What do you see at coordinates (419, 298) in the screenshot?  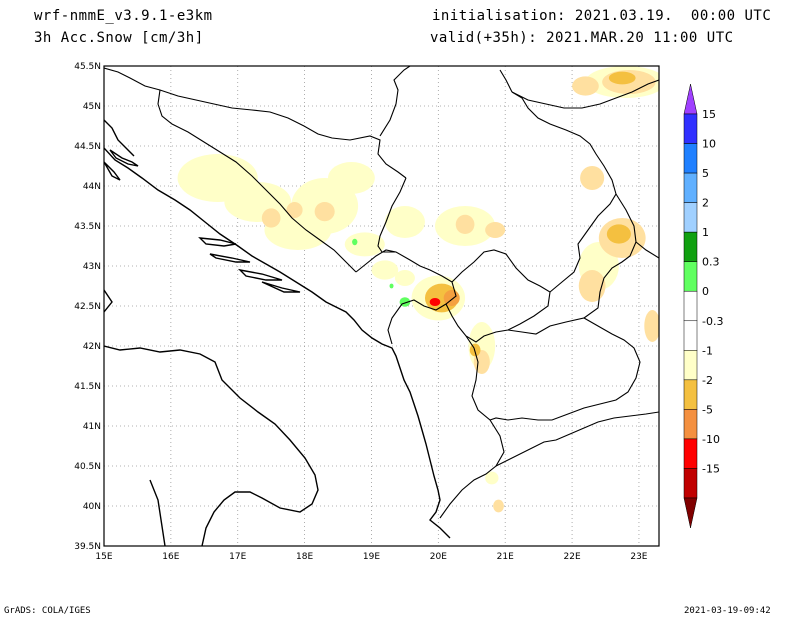 I see `montenegro-border` at bounding box center [419, 298].